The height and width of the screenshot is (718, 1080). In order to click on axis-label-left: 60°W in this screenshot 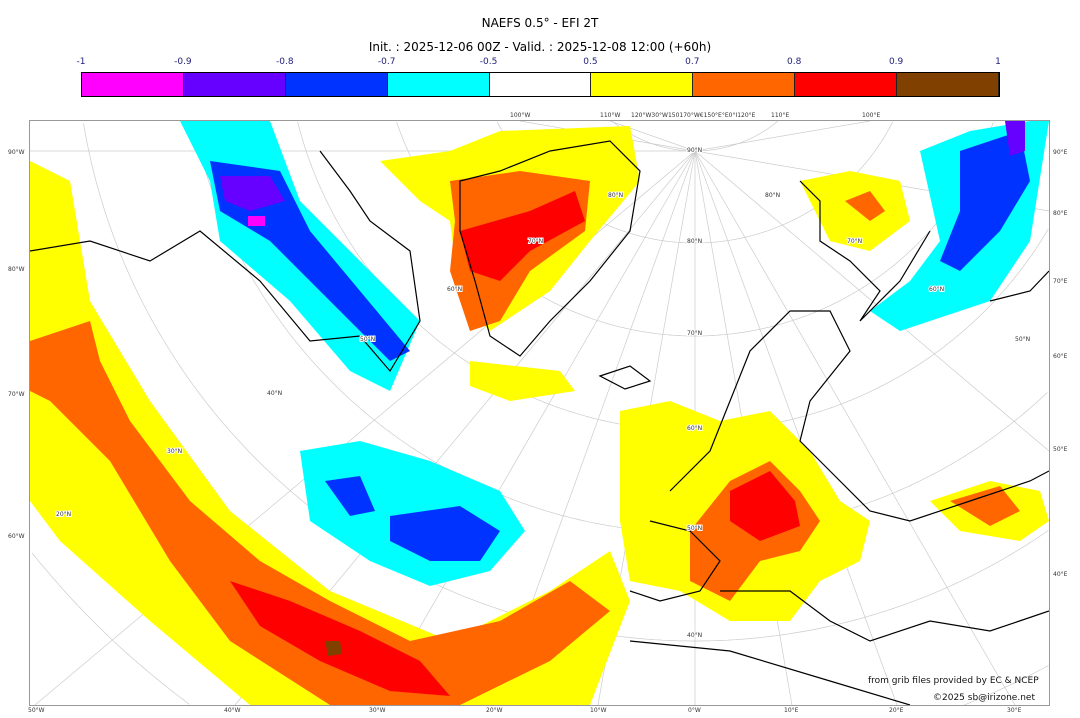, I will do `click(16, 536)`.